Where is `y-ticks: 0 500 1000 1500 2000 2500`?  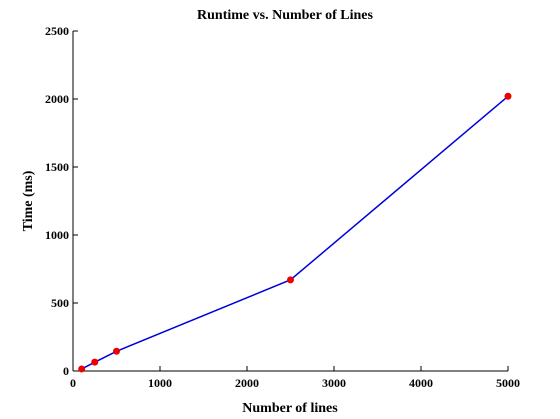 y-ticks: 0 500 1000 1500 2000 2500 is located at coordinates (61, 201).